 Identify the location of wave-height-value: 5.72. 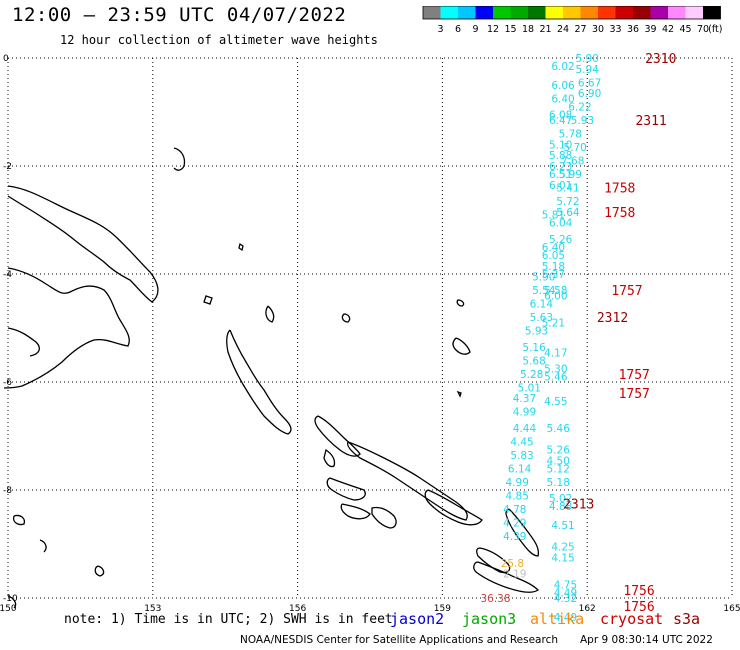
(567, 202).